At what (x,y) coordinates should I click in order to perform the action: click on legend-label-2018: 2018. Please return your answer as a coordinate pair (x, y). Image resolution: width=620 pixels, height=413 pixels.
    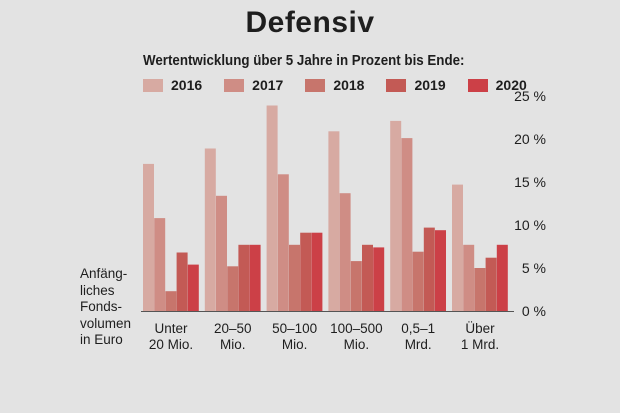
    Looking at the image, I should click on (349, 85).